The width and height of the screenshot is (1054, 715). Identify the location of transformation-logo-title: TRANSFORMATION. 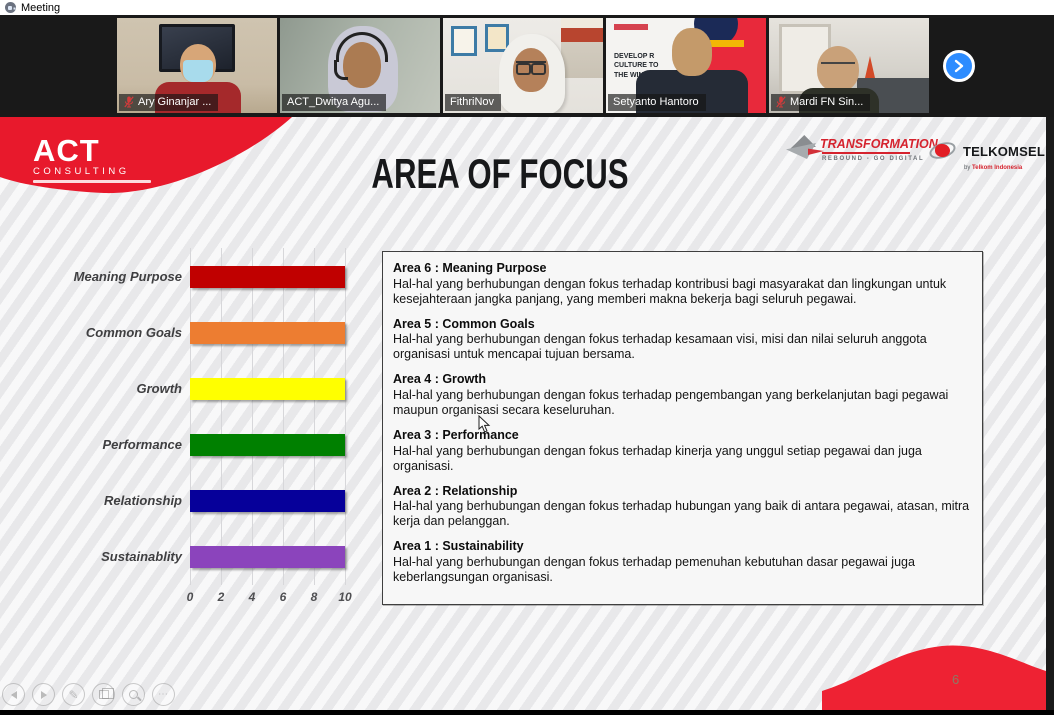
(879, 144).